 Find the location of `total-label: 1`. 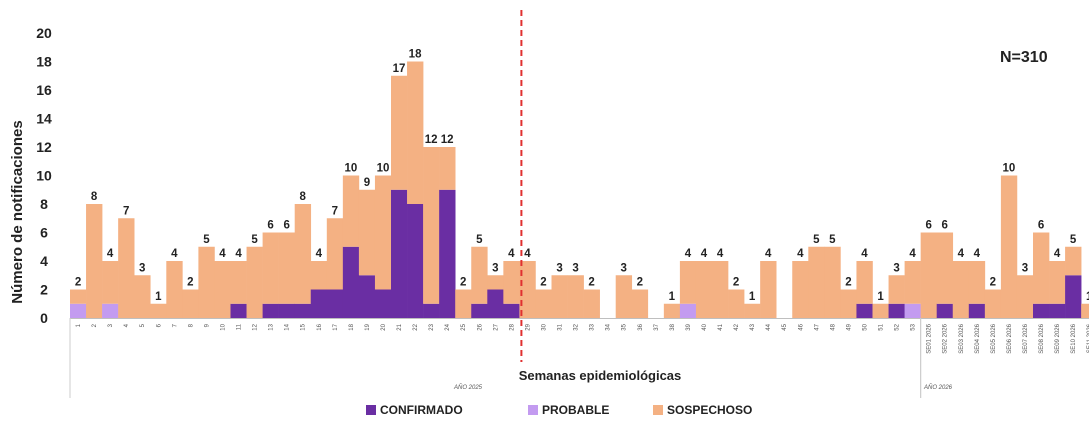

total-label: 1 is located at coordinates (158, 297).